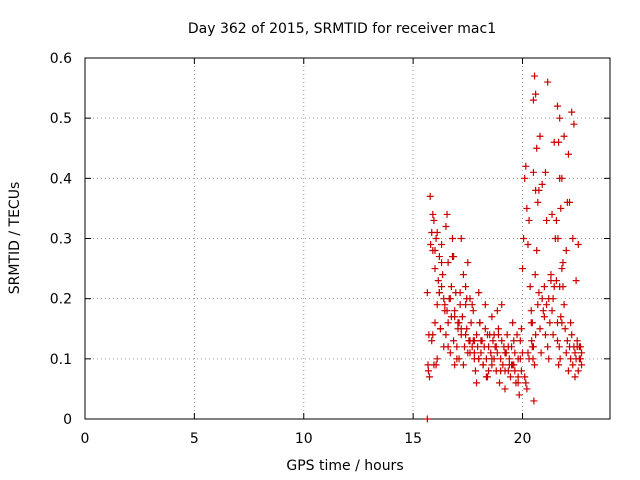 The height and width of the screenshot is (480, 640). I want to click on x-axis-label: GPS time / hours, so click(344, 466).